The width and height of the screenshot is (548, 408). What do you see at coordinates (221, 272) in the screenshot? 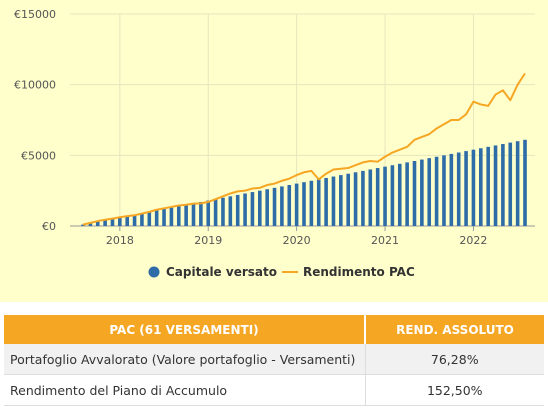
I see `legend-label: Capitale versato` at bounding box center [221, 272].